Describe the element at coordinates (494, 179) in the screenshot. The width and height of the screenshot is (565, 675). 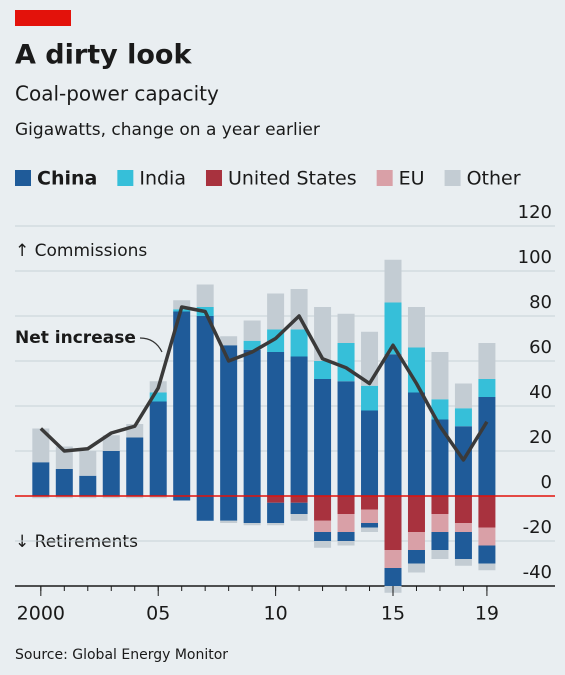
I see `legend-label: Other` at that location.